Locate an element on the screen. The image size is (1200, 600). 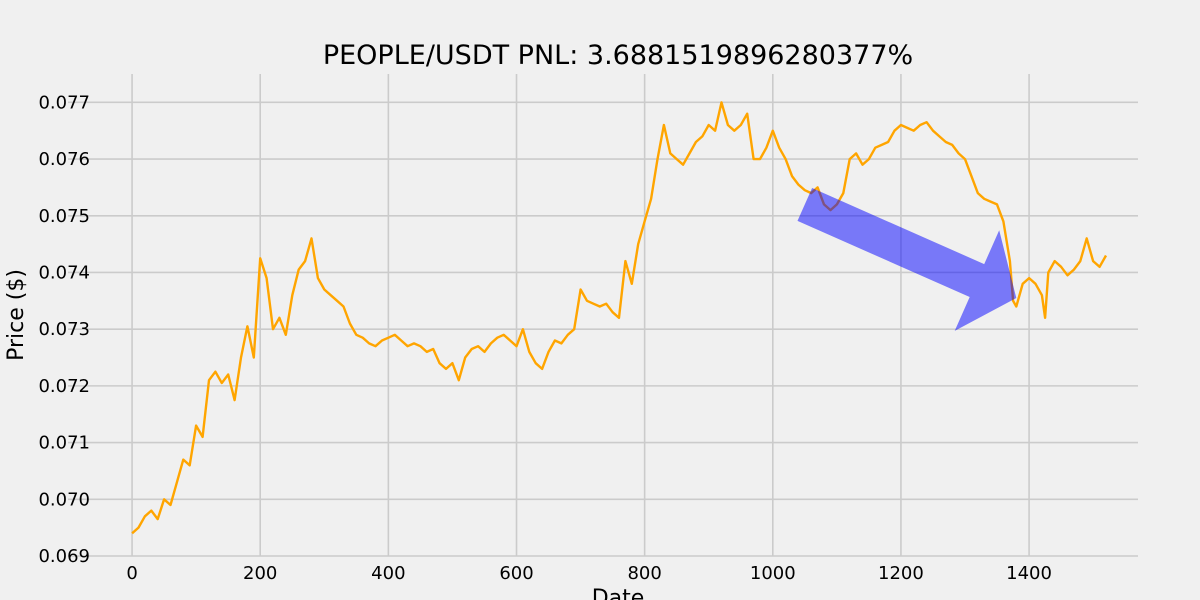
x-tick-label: 0 is located at coordinates (131, 573).